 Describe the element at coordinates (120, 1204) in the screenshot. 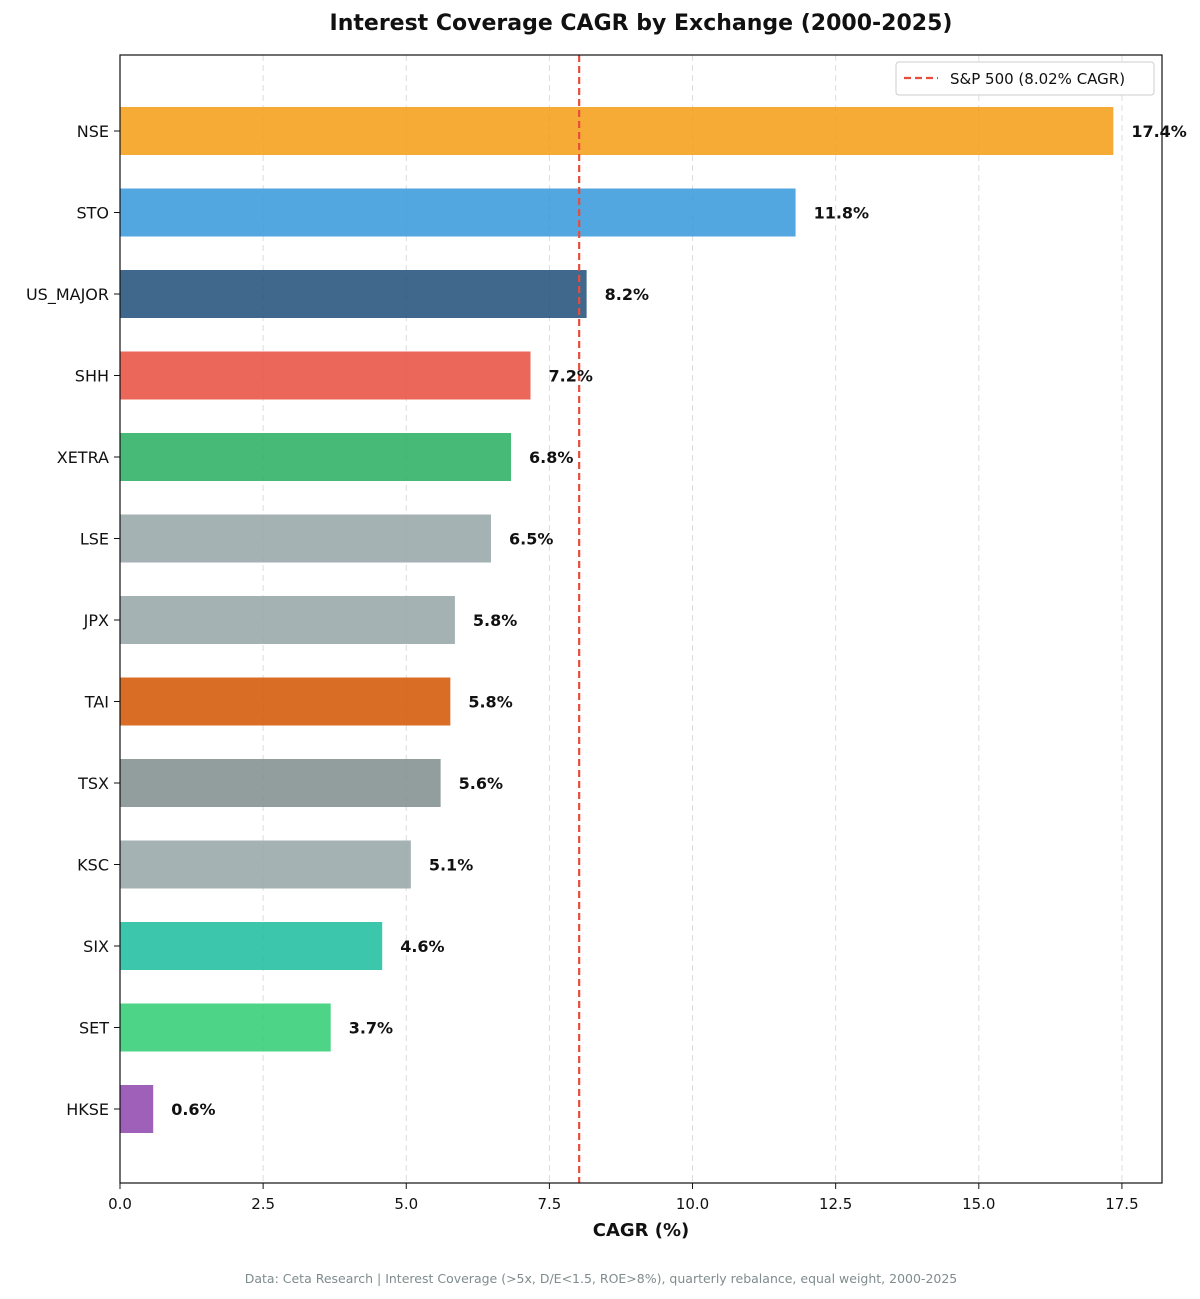

I see `x-tick-label: 0.0` at that location.